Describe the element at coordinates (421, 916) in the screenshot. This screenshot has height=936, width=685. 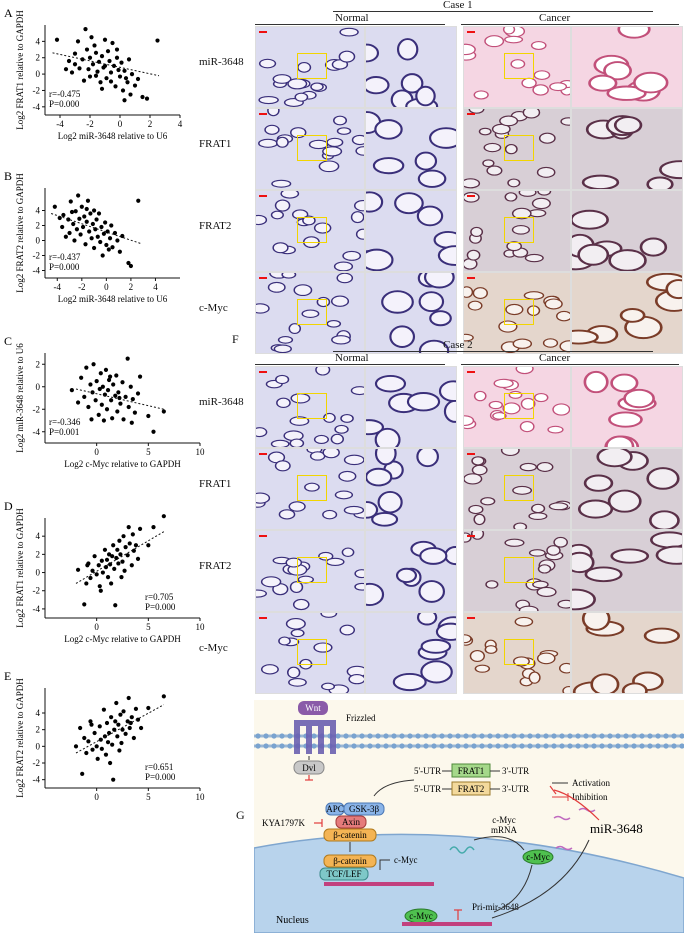
I see `cmyc-nuclear-label: c-Myc` at that location.